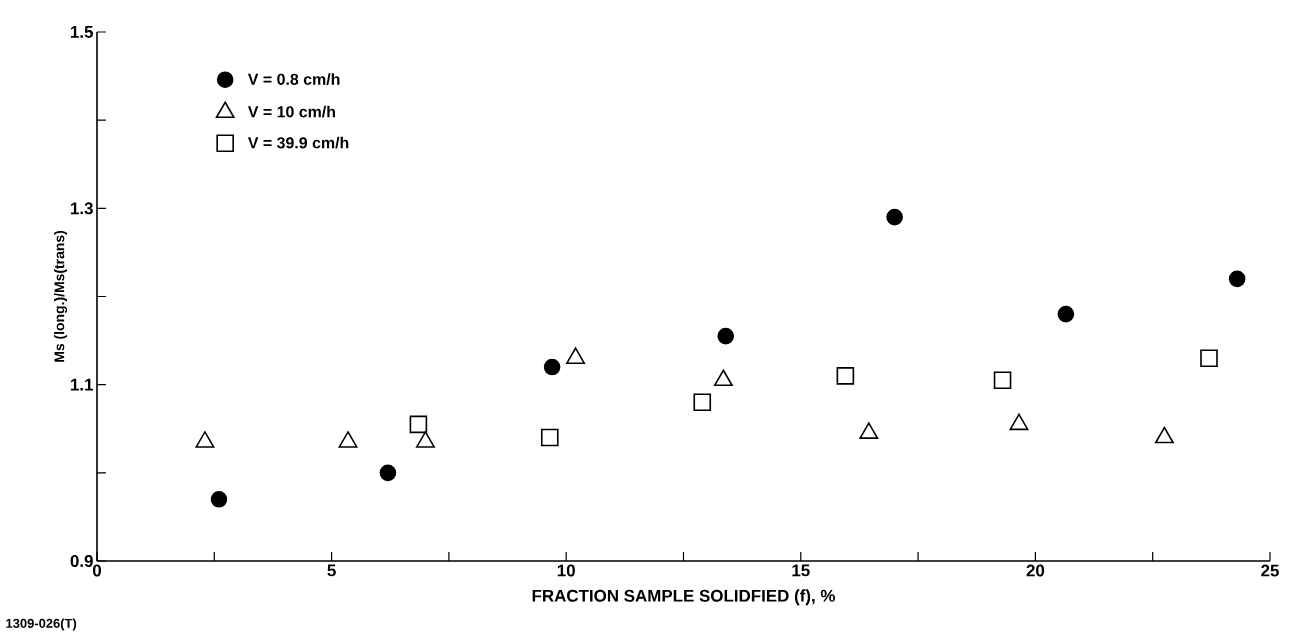 Image resolution: width=1289 pixels, height=638 pixels. Describe the element at coordinates (97, 570) in the screenshot. I see `x-tick-label: 0` at that location.